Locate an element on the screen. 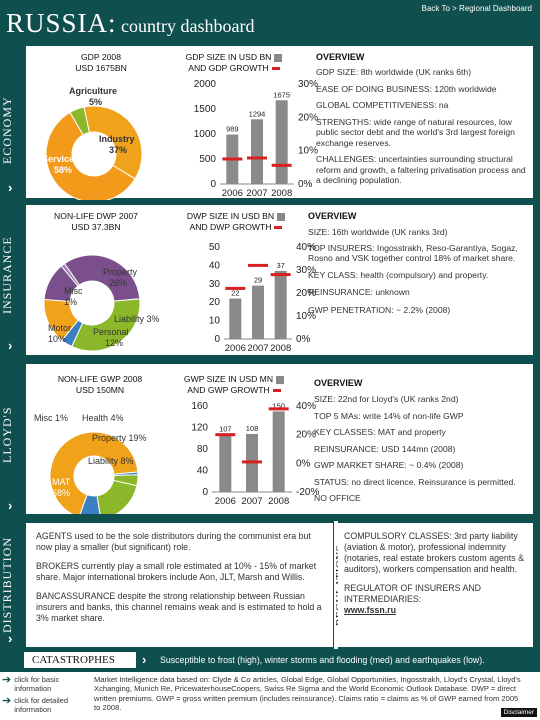 This screenshot has width=540, height=720. expand-economy-icon: › is located at coordinates (10, 187).